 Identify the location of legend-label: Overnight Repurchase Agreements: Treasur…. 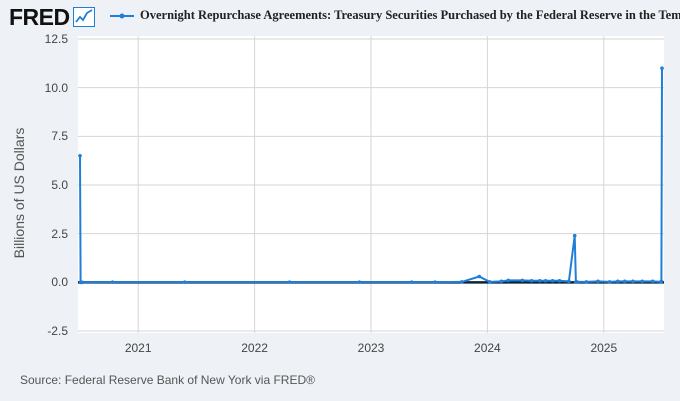
(410, 15).